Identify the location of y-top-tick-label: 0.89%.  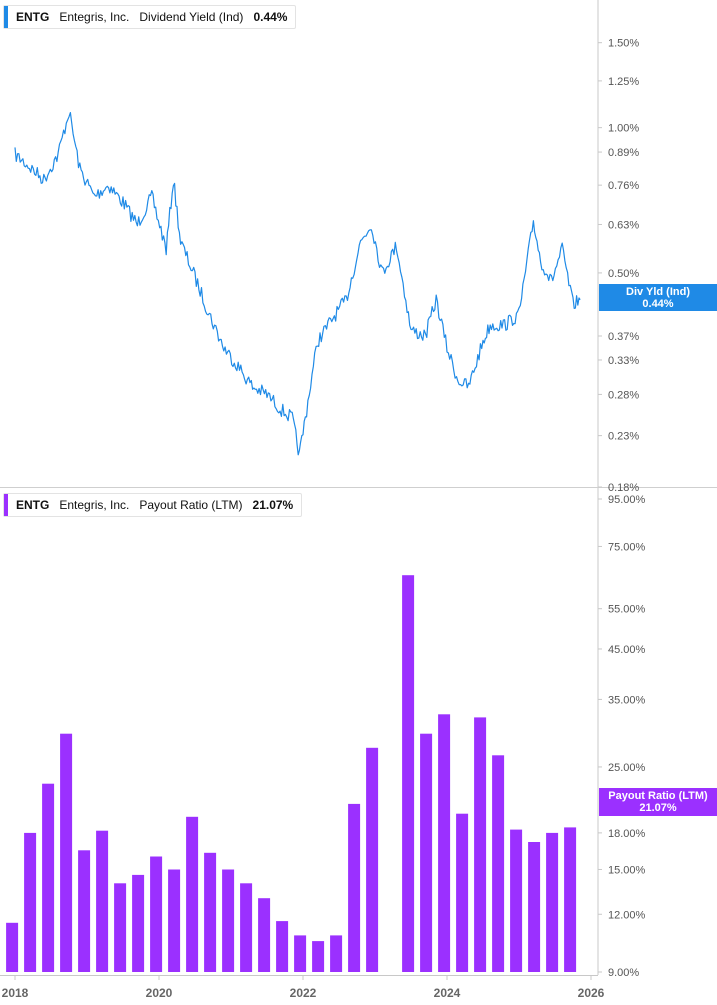
(623, 153).